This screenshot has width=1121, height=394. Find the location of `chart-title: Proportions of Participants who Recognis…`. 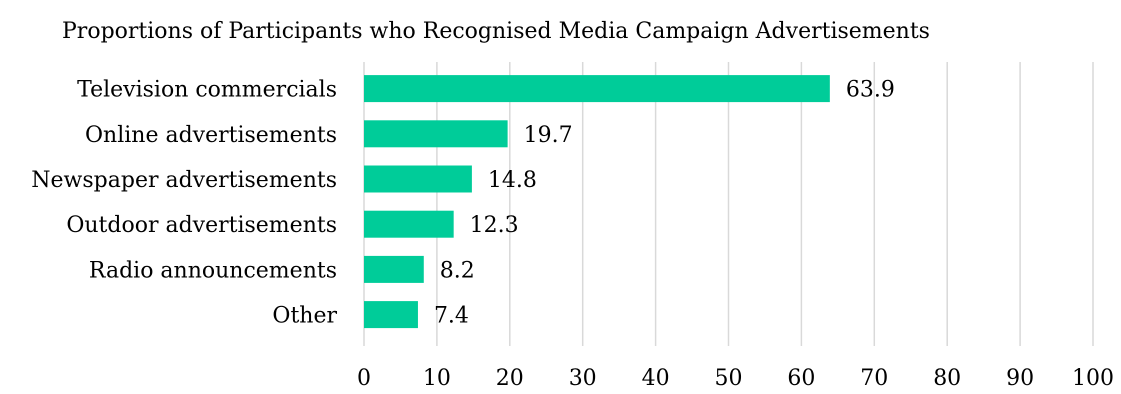

chart-title: Proportions of Participants who Recognis… is located at coordinates (496, 31).